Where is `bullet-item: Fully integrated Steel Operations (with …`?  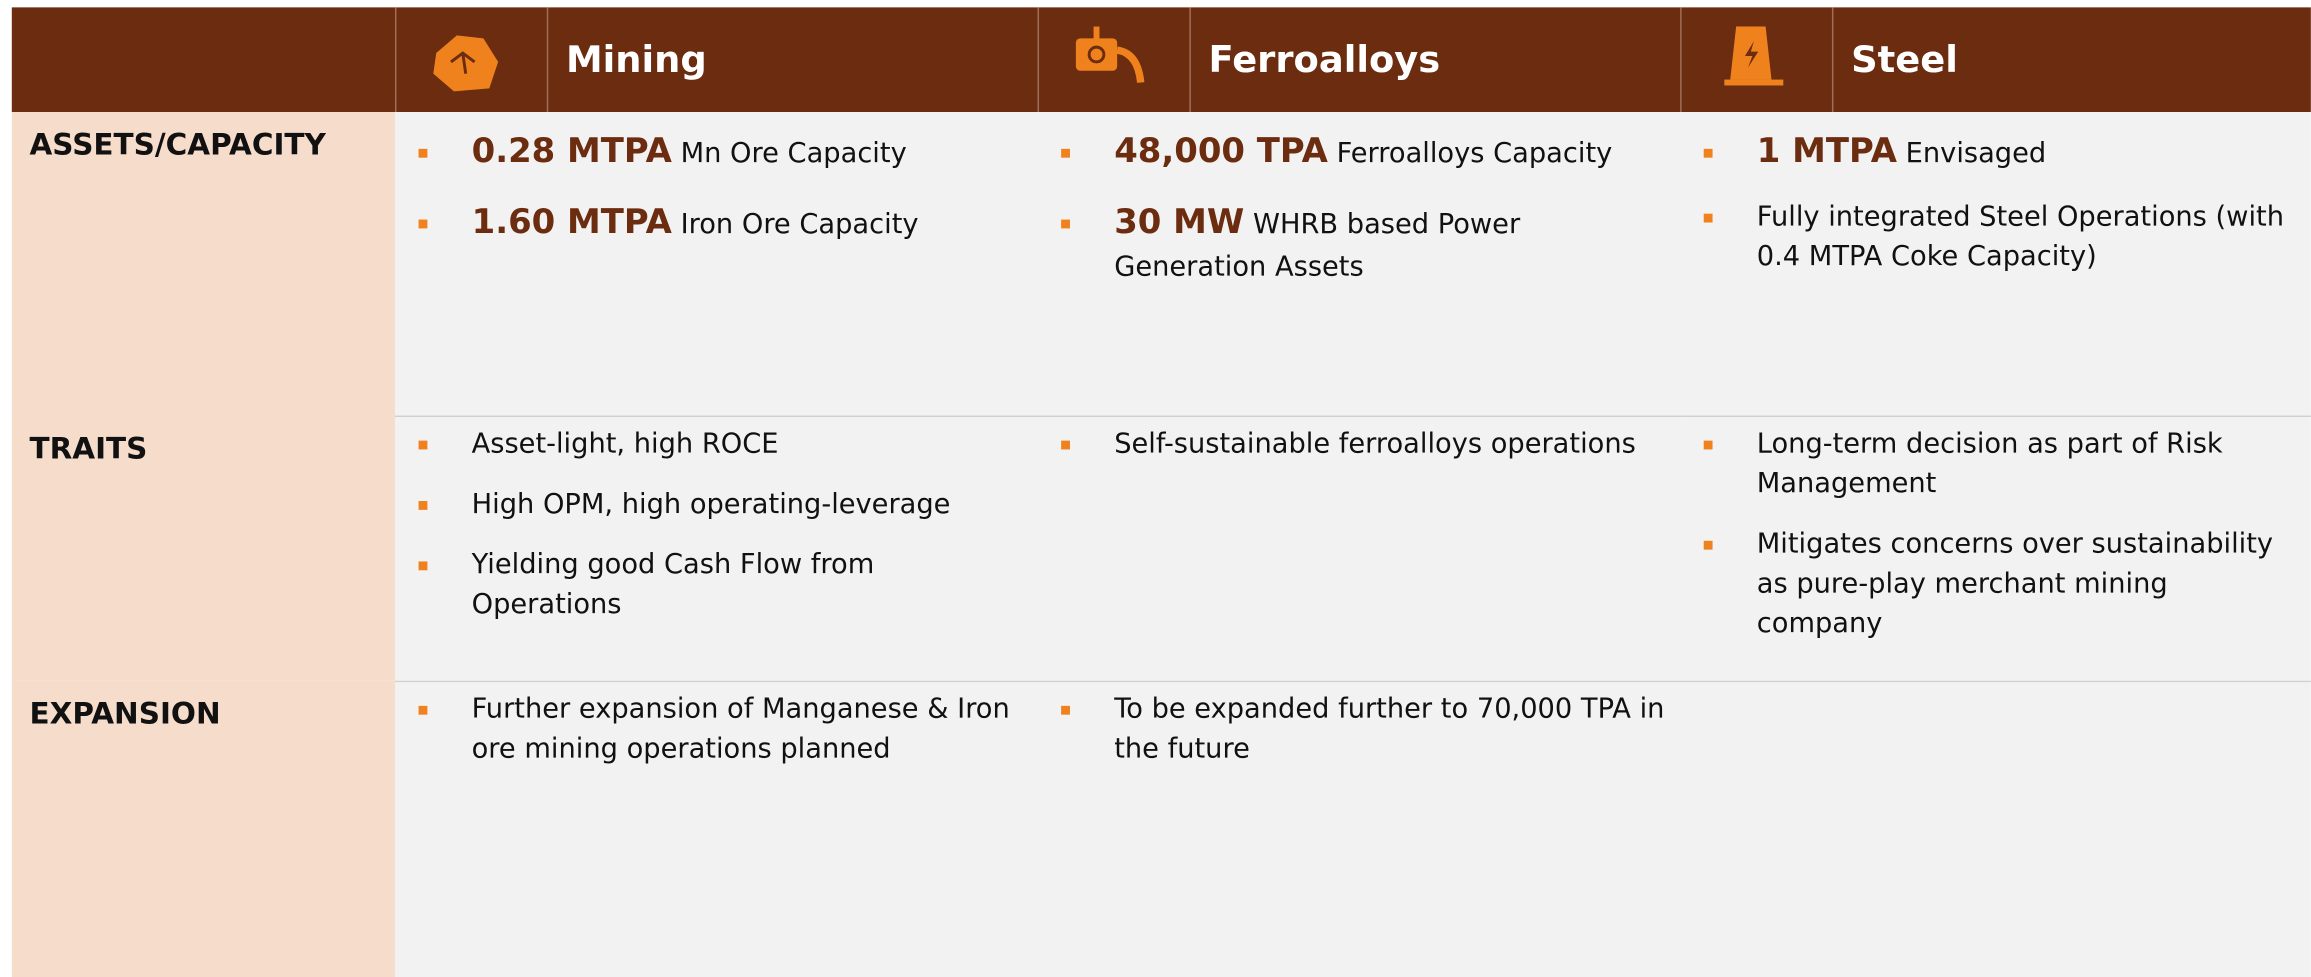 bullet-item: Fully integrated Steel Operations (with … is located at coordinates (1995, 237).